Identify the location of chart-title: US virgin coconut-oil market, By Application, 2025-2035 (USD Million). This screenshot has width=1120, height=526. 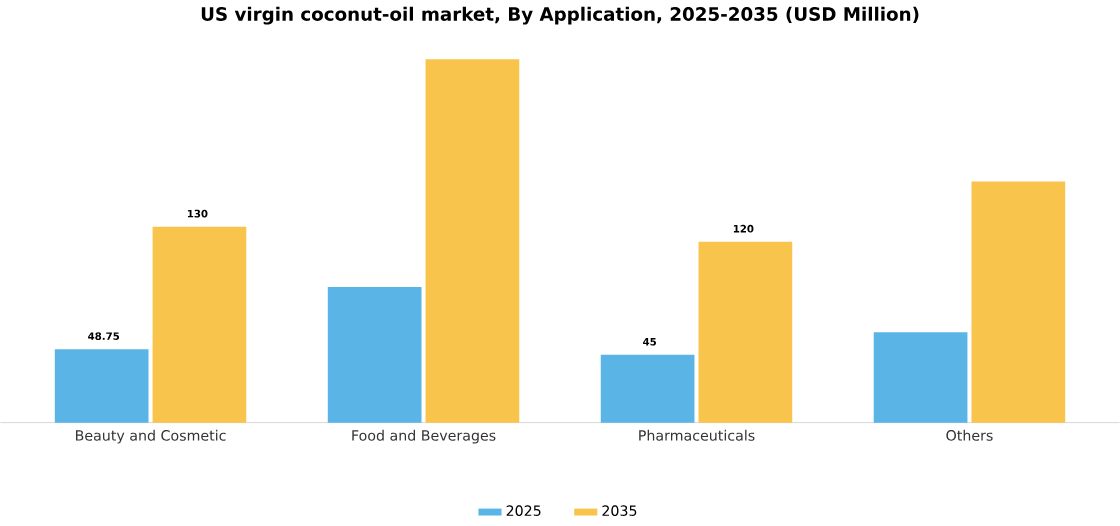
(560, 15).